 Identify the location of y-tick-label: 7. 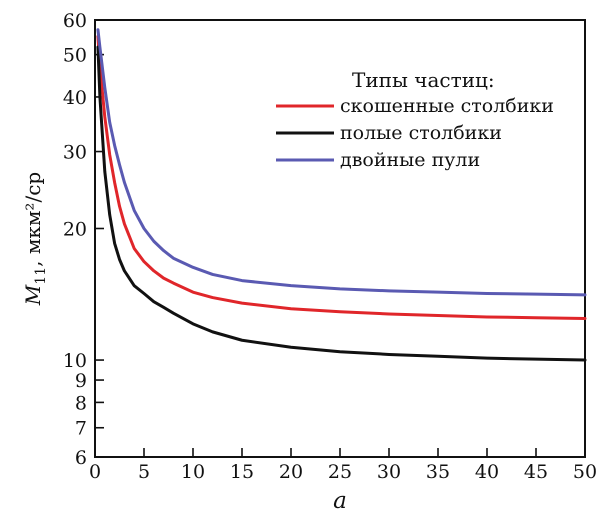
(81, 429).